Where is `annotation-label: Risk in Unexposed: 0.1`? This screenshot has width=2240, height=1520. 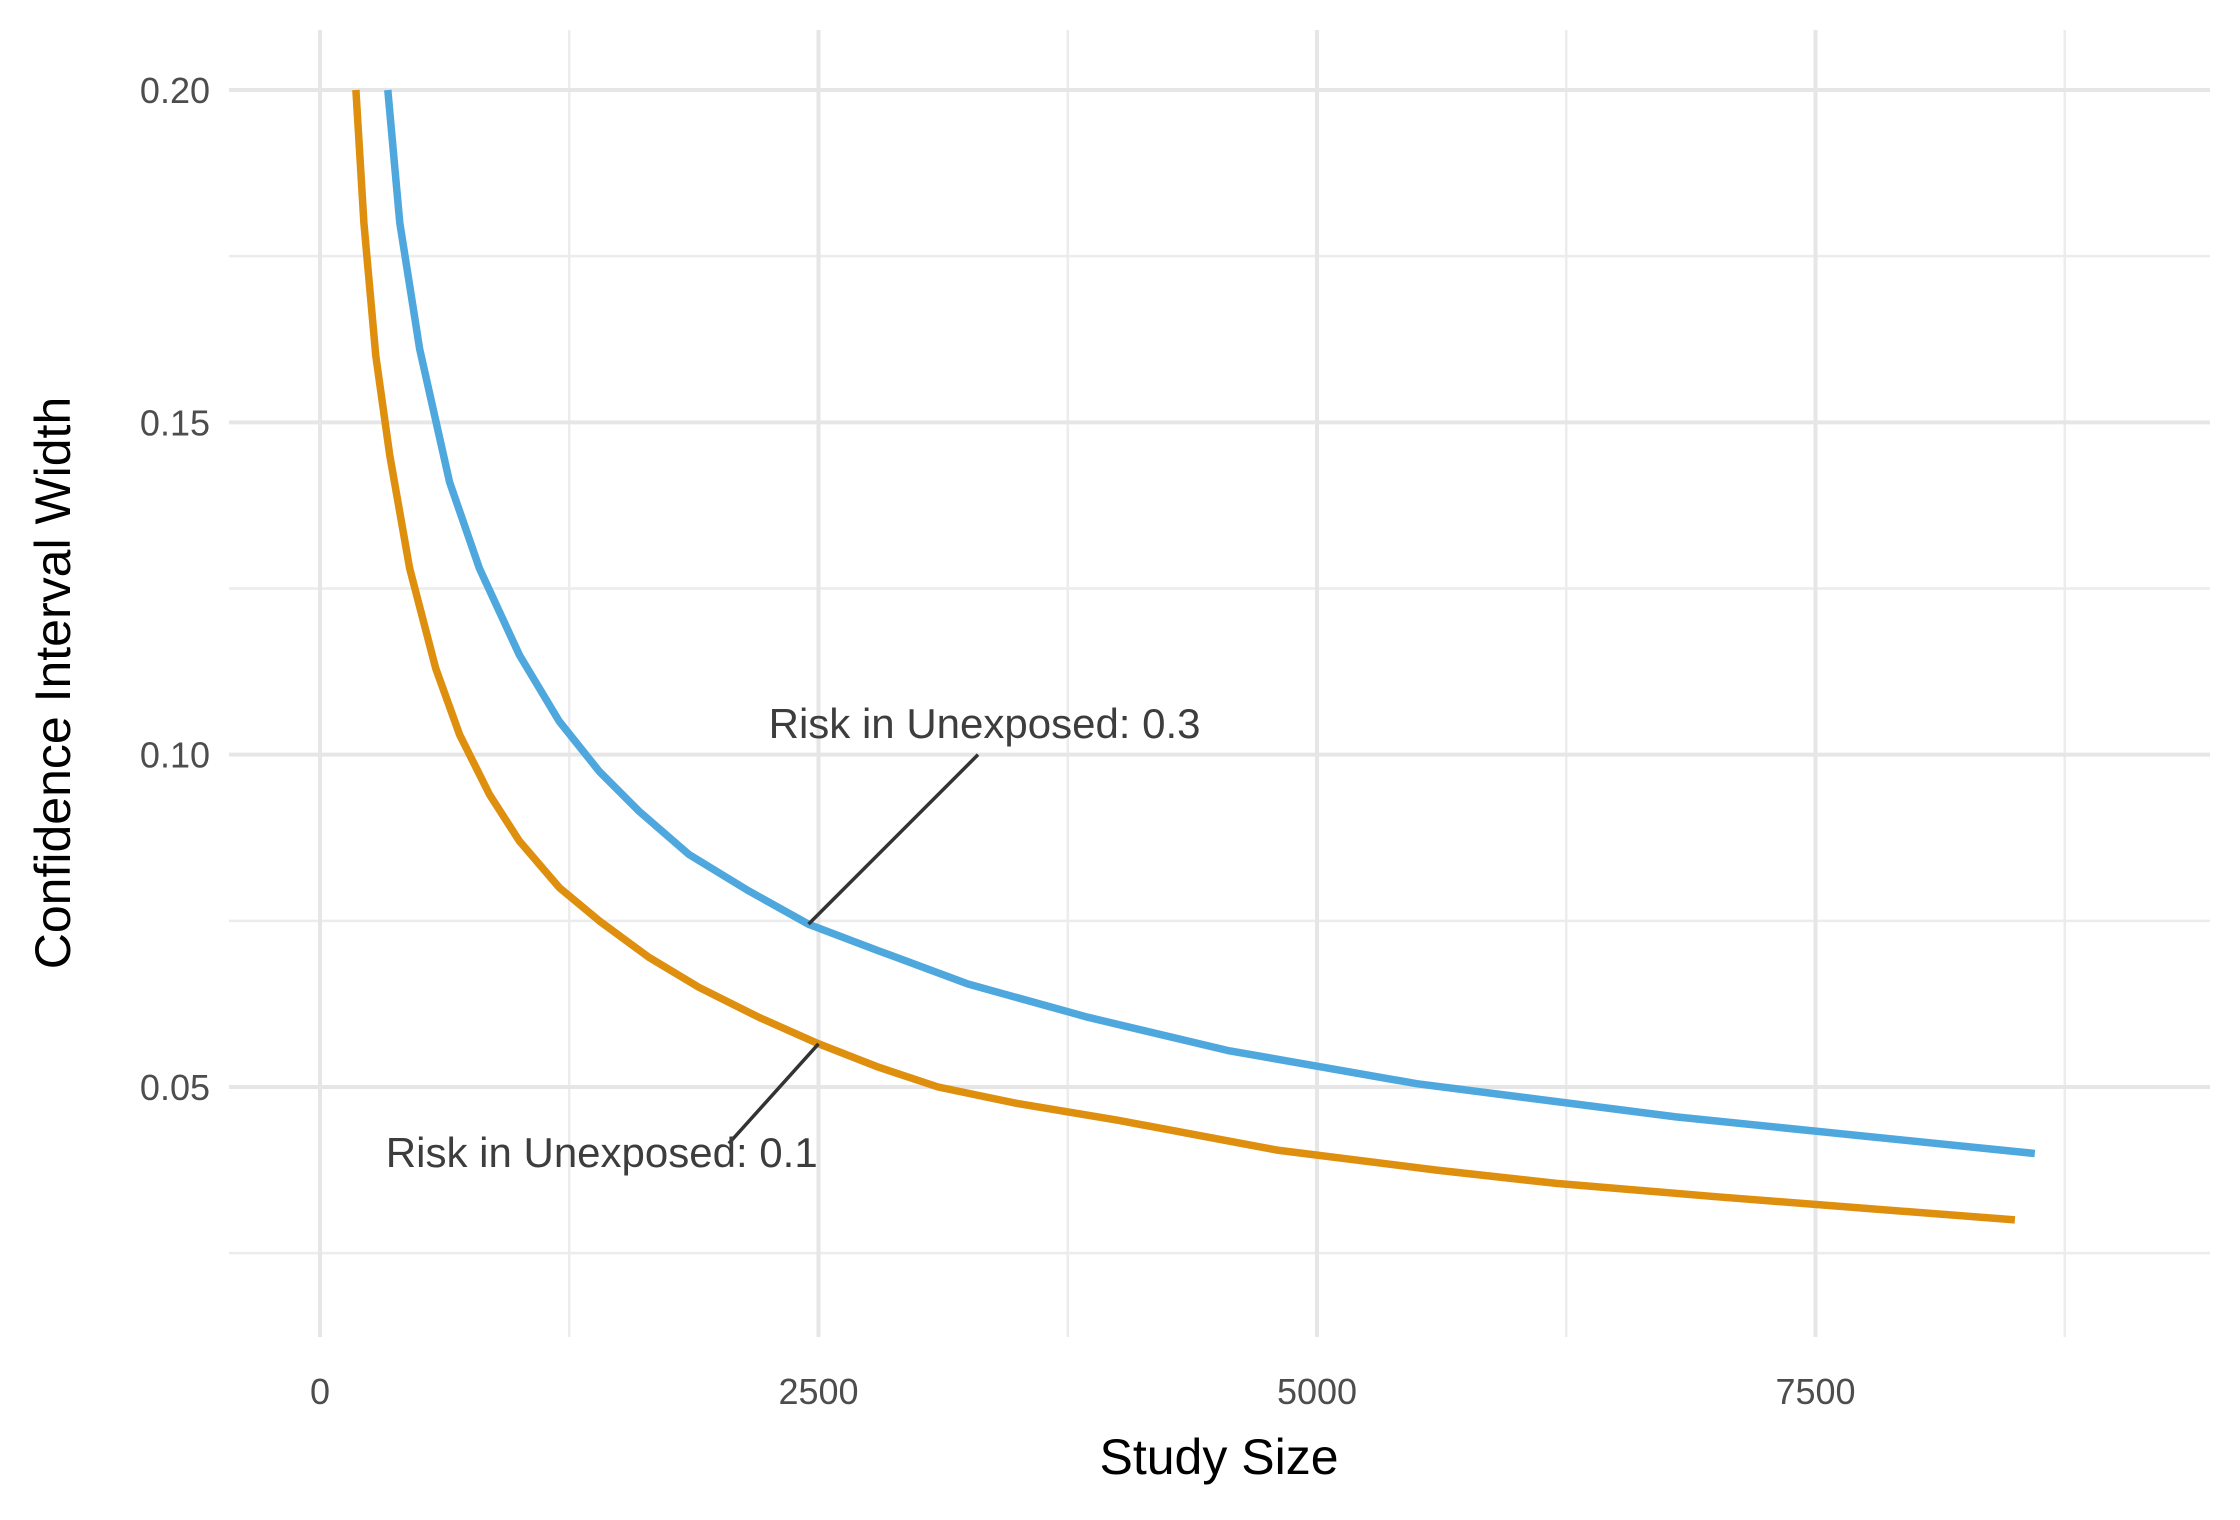
annotation-label: Risk in Unexposed: 0.1 is located at coordinates (602, 1152).